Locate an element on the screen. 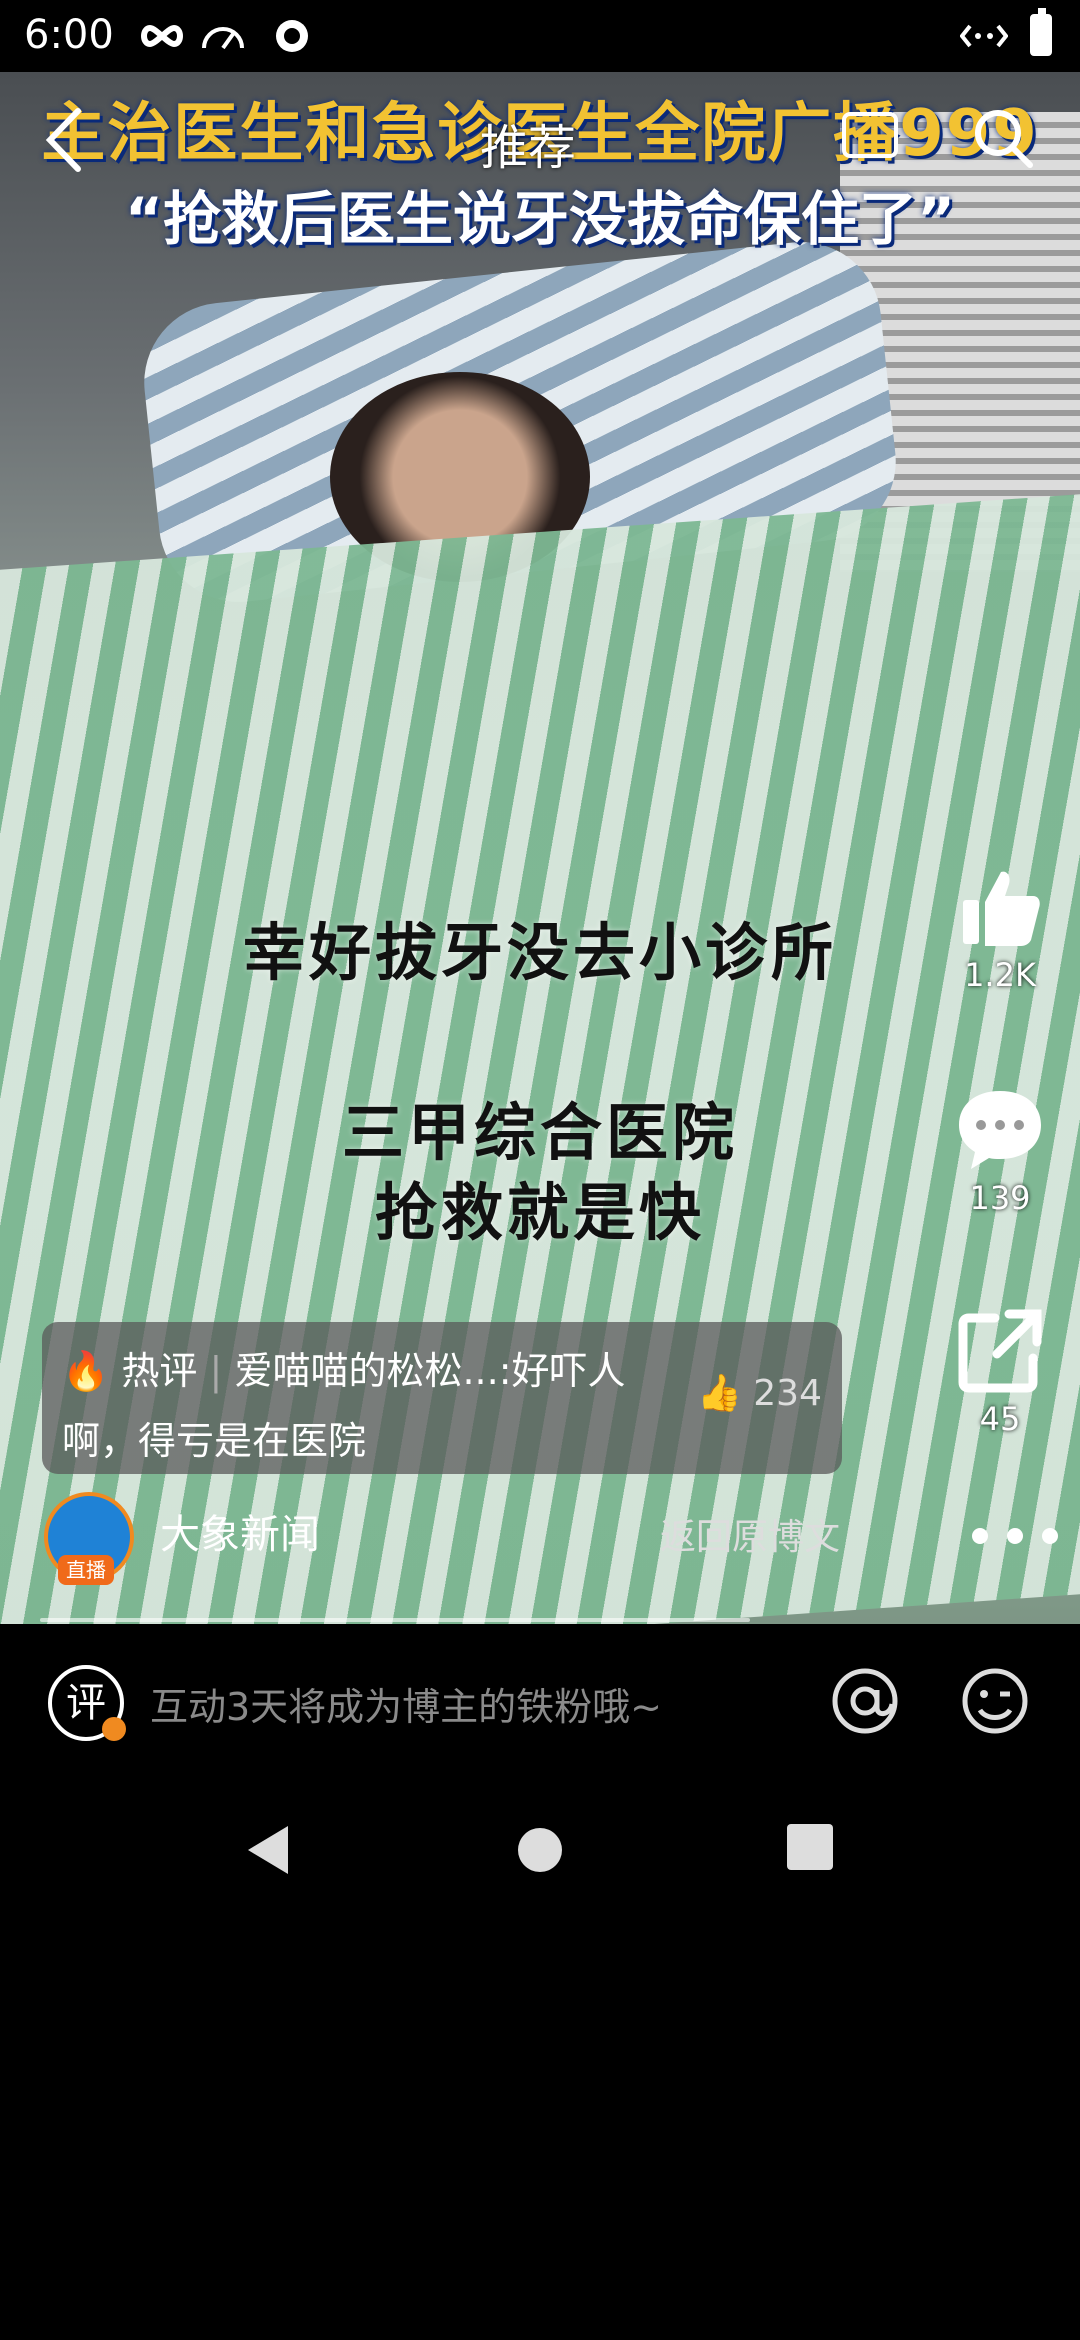 This screenshot has width=1080, height=2340. hot-comment-line-1: 🔥 热评 | 爱喵喵的松松...:好吓人 is located at coordinates (344, 1367).